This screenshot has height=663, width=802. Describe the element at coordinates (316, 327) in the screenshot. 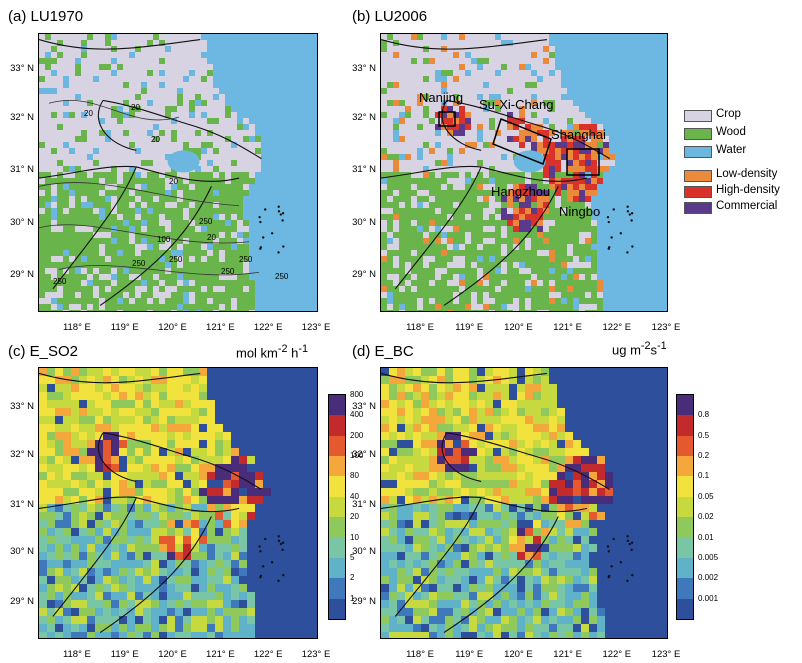

I see `lon-tick-label: 123° E` at that location.